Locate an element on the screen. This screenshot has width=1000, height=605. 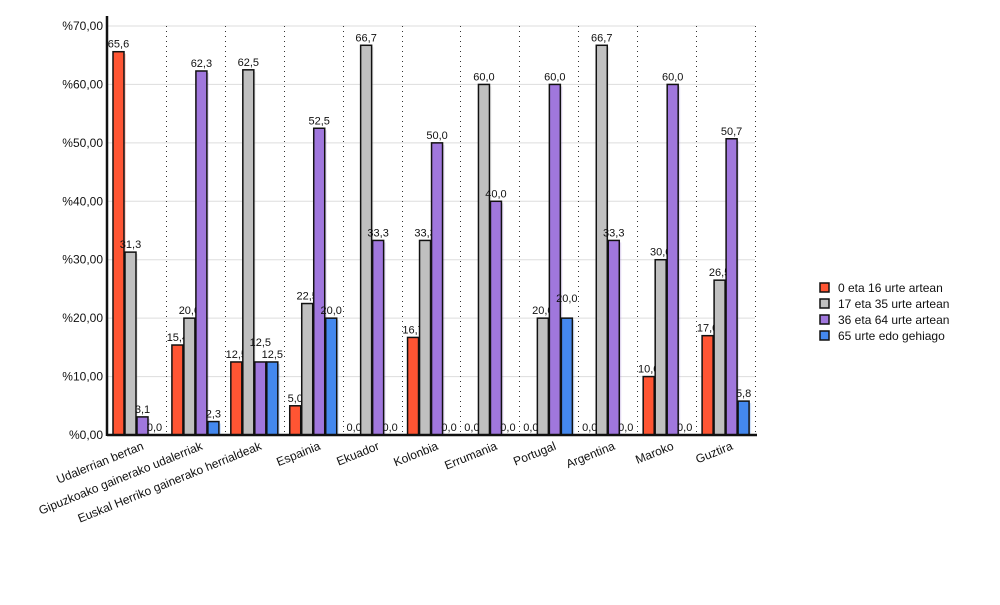
legend-label: 0 eta 16 urte artean is located at coordinates (890, 288).